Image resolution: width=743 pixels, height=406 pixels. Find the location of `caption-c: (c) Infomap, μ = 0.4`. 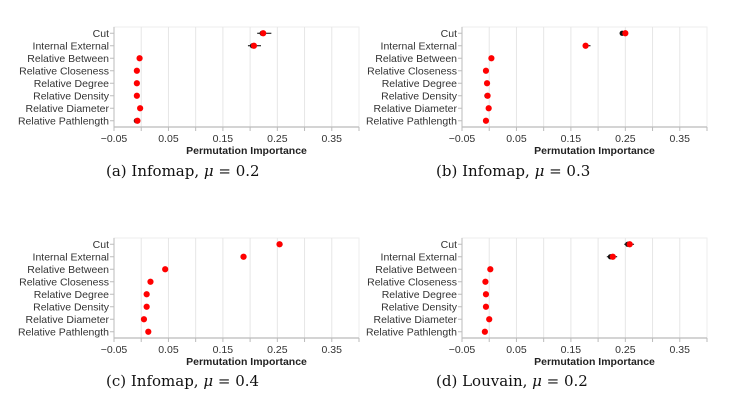

caption-c: (c) Infomap, μ = 0.4 is located at coordinates (182, 381).